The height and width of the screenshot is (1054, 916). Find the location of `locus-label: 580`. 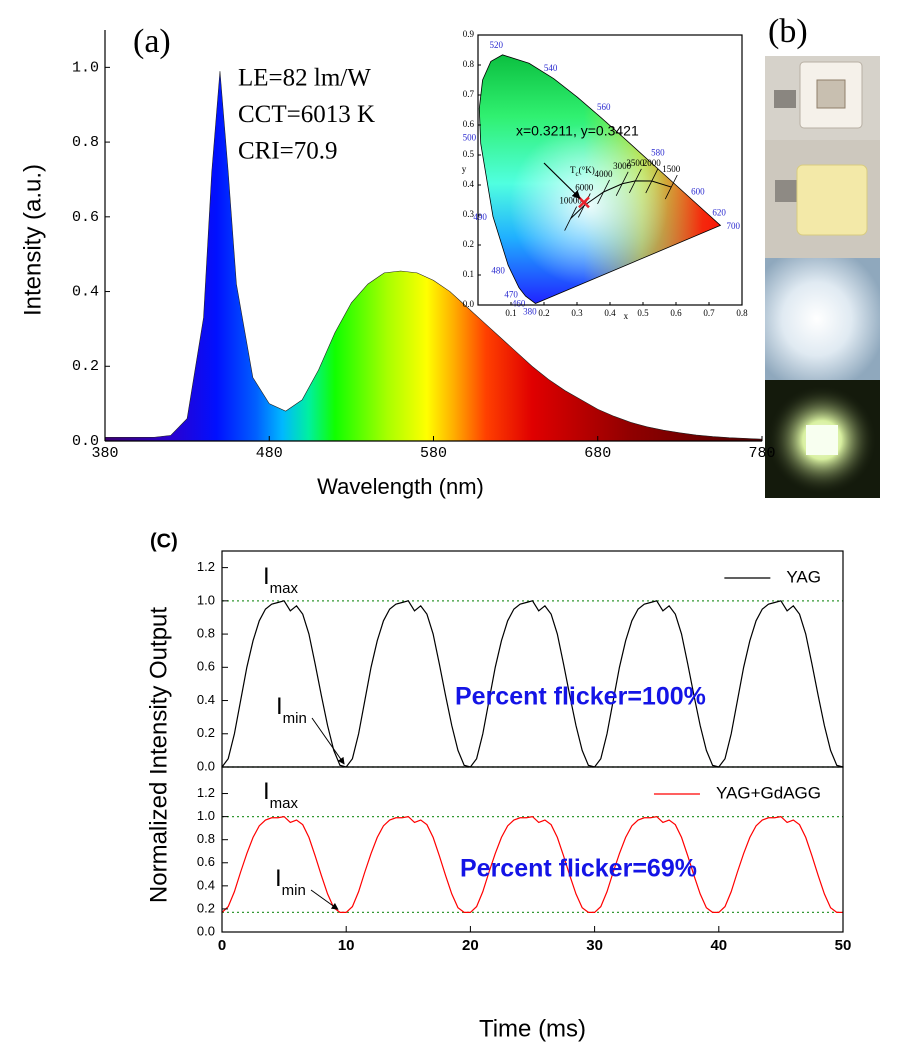

locus-label: 580 is located at coordinates (658, 152).